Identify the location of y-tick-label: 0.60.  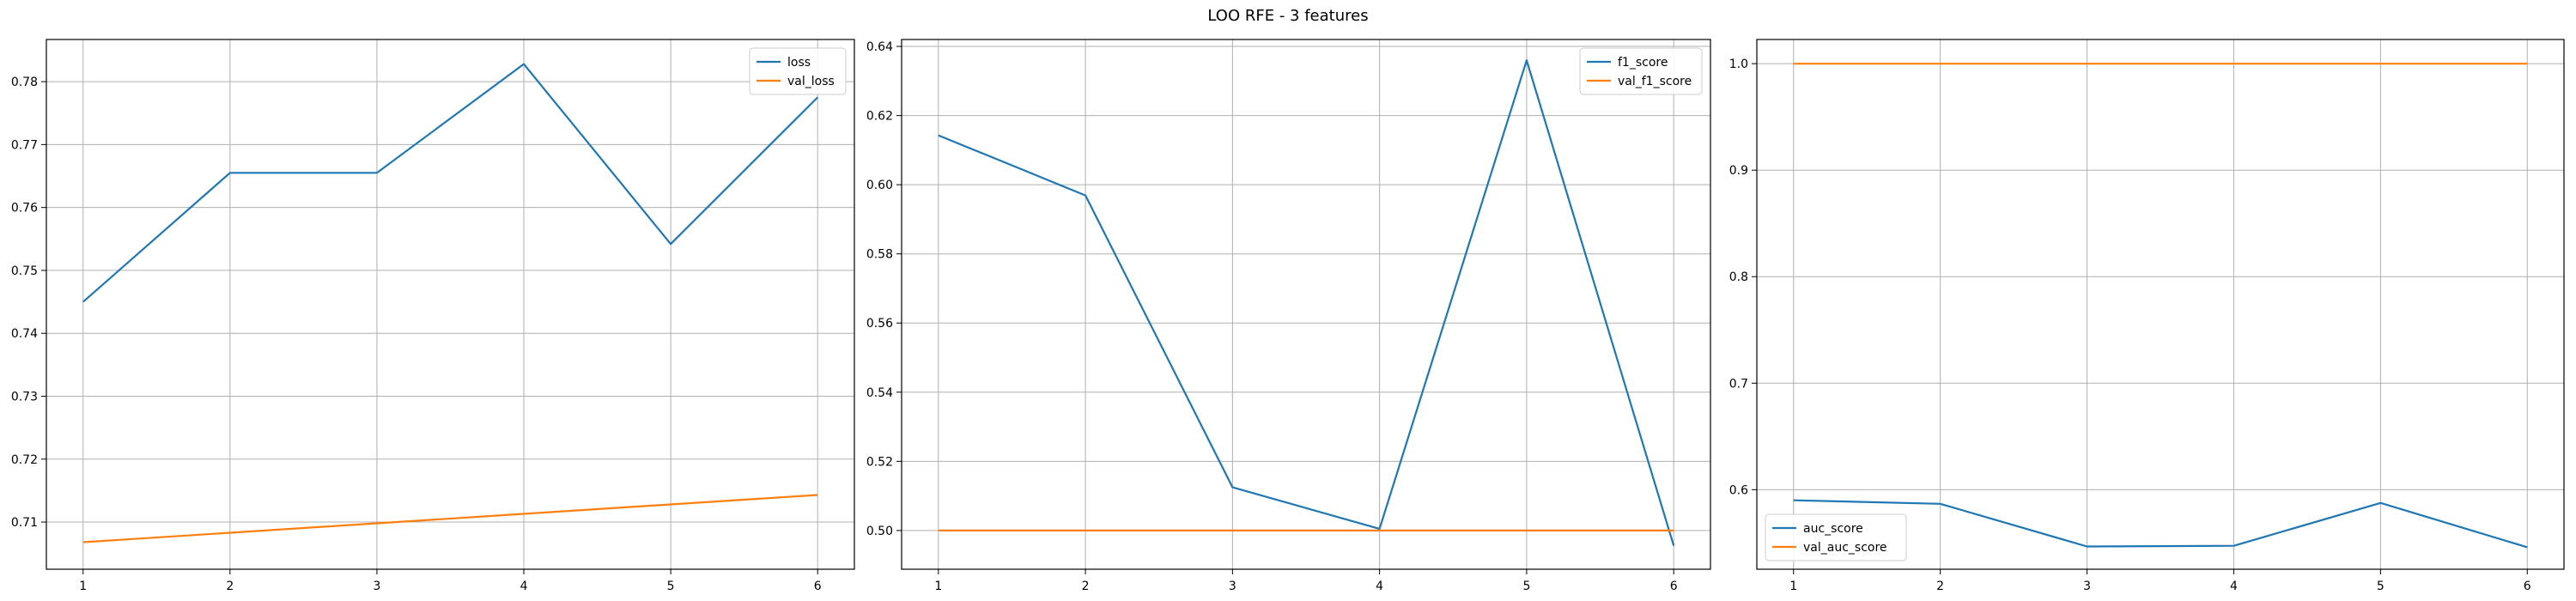
(879, 185).